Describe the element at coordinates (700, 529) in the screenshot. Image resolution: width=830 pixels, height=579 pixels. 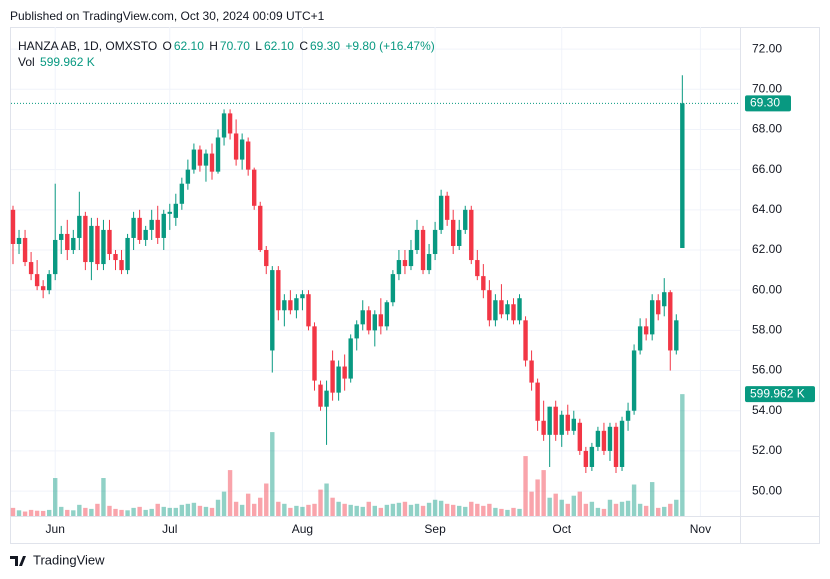
I see `x-tick-label: Nov` at that location.